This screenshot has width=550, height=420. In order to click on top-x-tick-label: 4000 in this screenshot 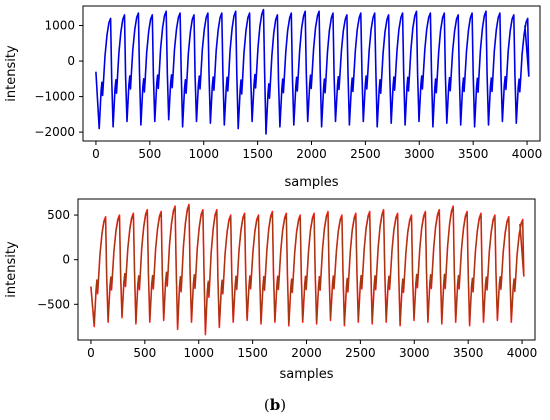, I will do `click(527, 154)`.